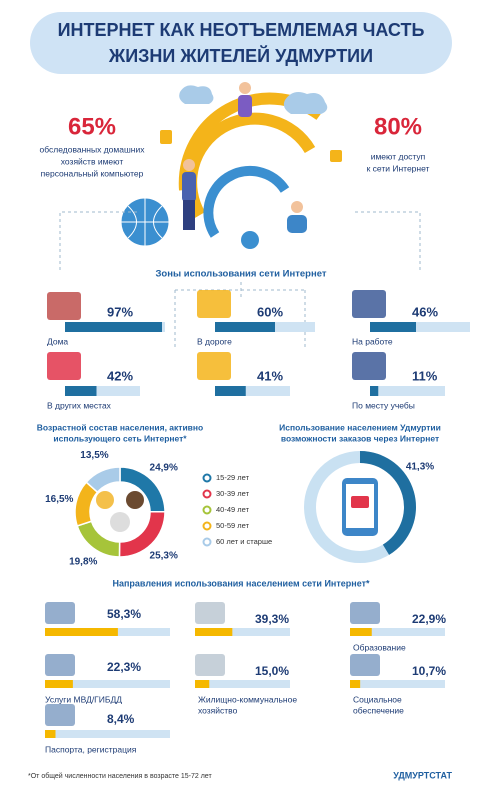 Image resolution: width=482 pixels, height=809 pixels. Describe the element at coordinates (92, 161) in the screenshot. I see `stat-text: хозяйств имеют` at that location.